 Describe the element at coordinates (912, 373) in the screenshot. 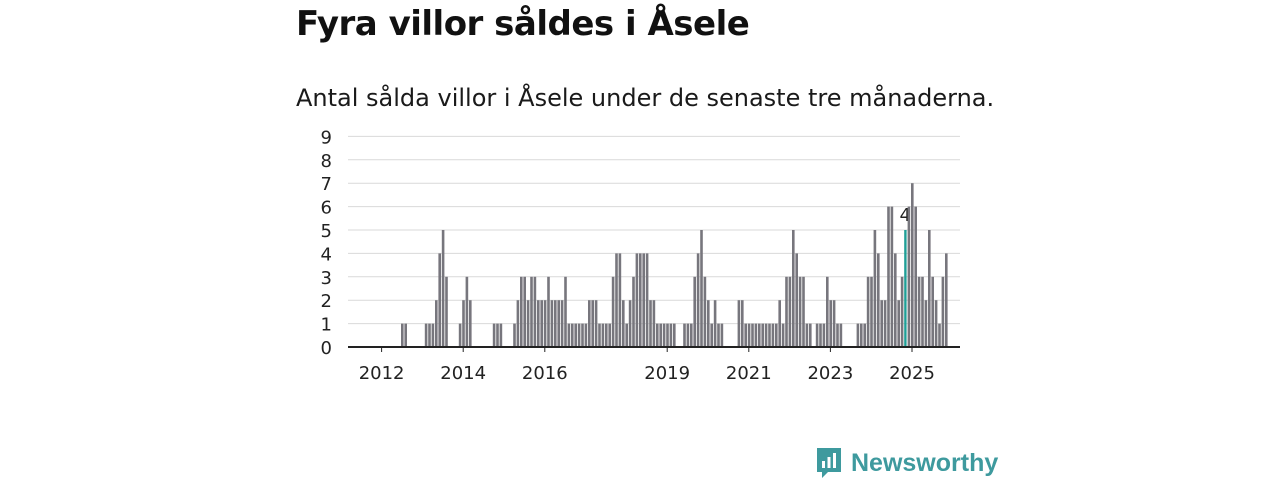

I see `x-tick-label: 2025` at that location.